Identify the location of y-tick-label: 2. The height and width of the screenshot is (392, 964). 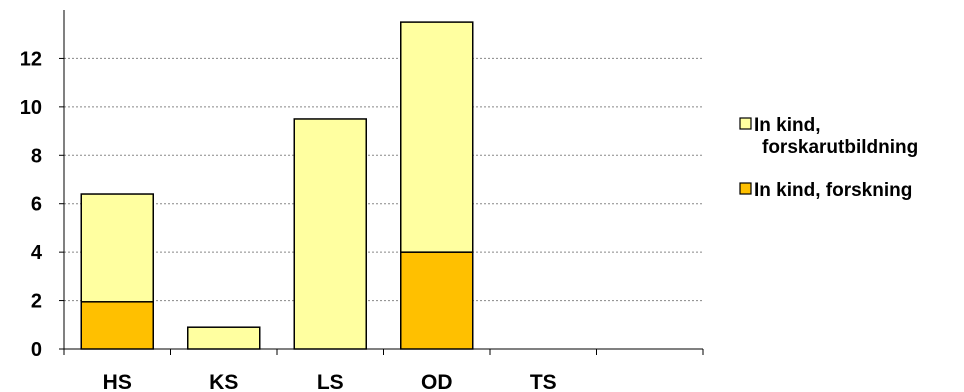
(36, 302).